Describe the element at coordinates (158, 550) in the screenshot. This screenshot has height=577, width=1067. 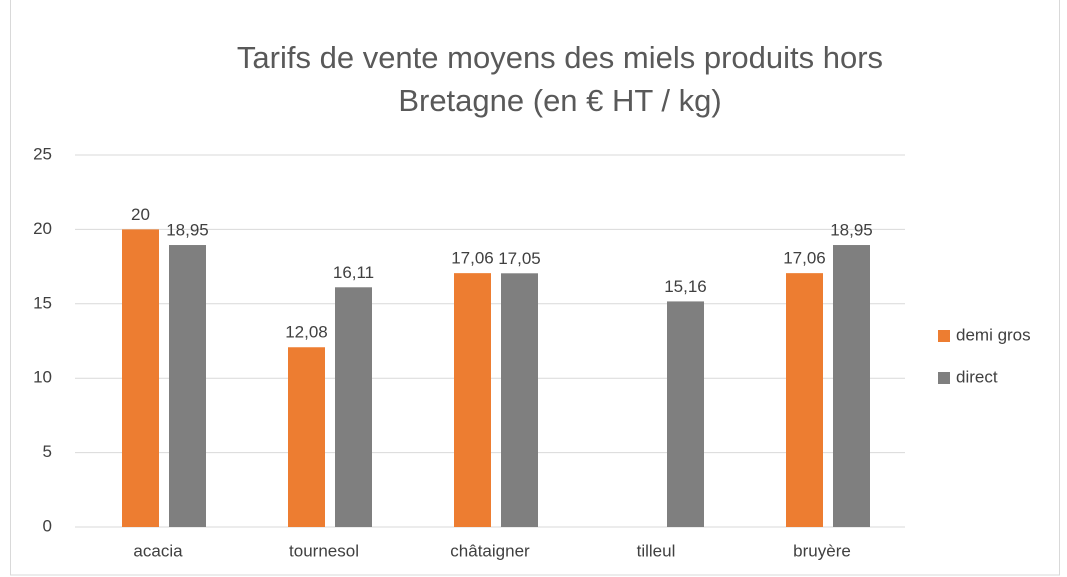
I see `x-tick-label: acacia` at that location.